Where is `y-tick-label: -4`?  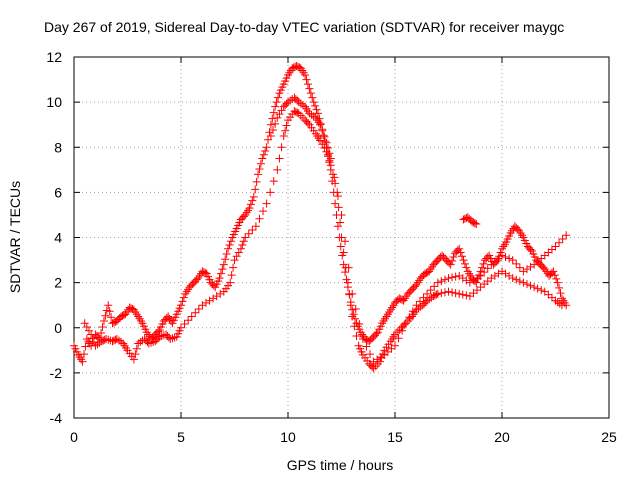 y-tick-label: -4 is located at coordinates (56, 418).